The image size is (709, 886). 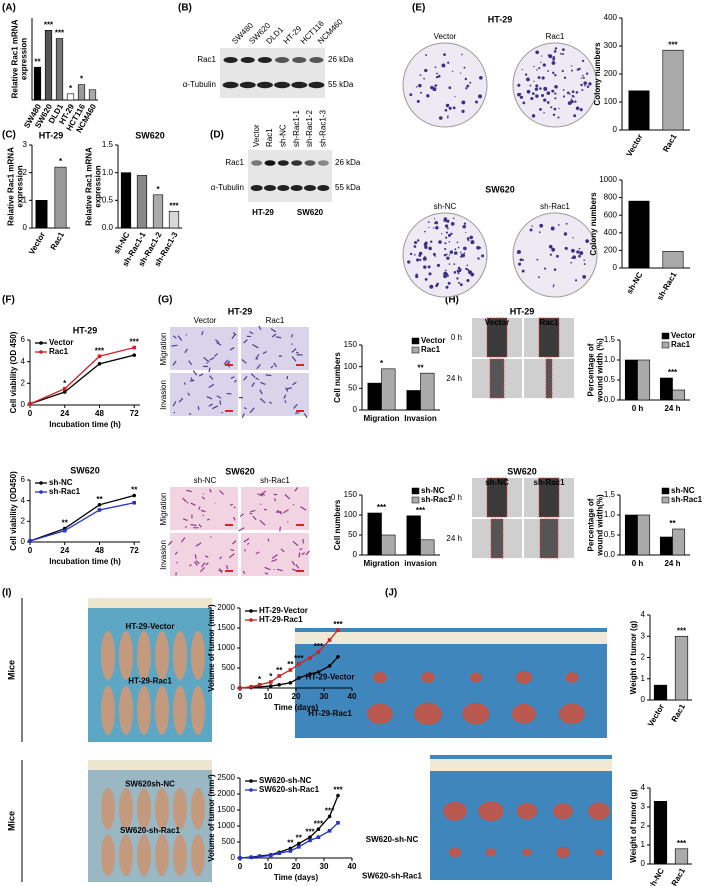 I want to click on size-label: 55 kDa, so click(x=341, y=84).